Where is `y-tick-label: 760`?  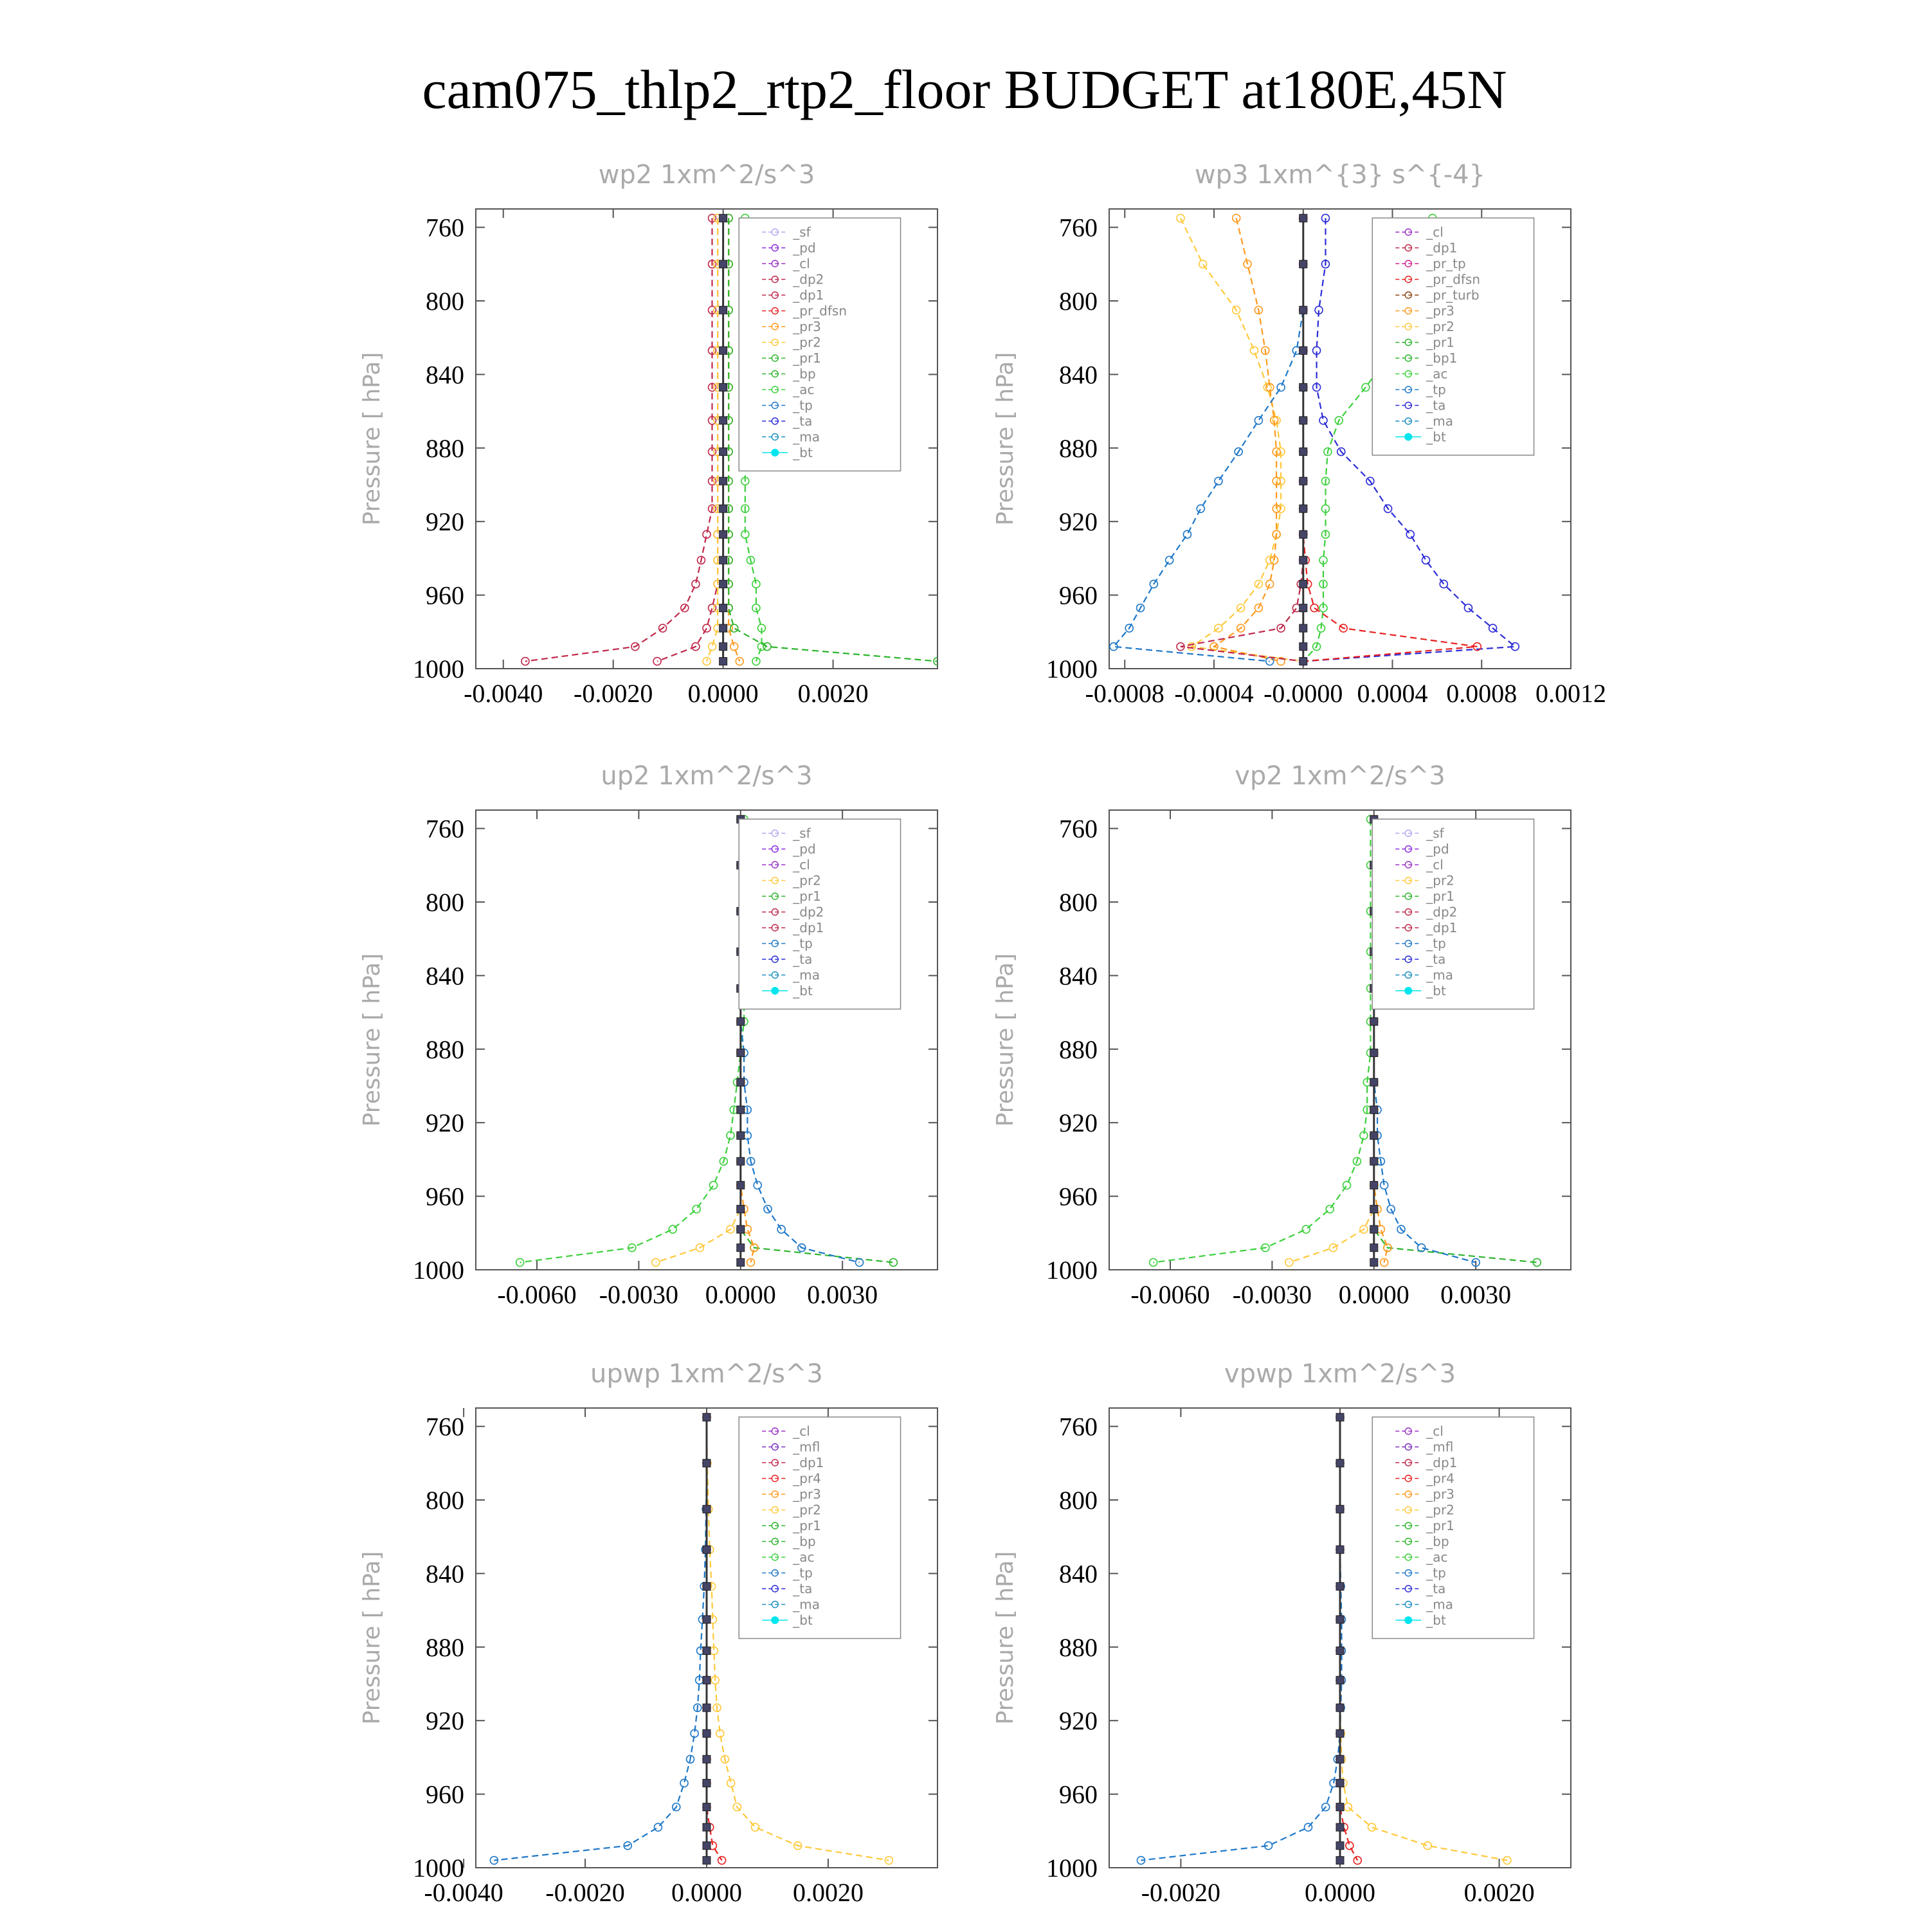 y-tick-label: 760 is located at coordinates (1078, 1427).